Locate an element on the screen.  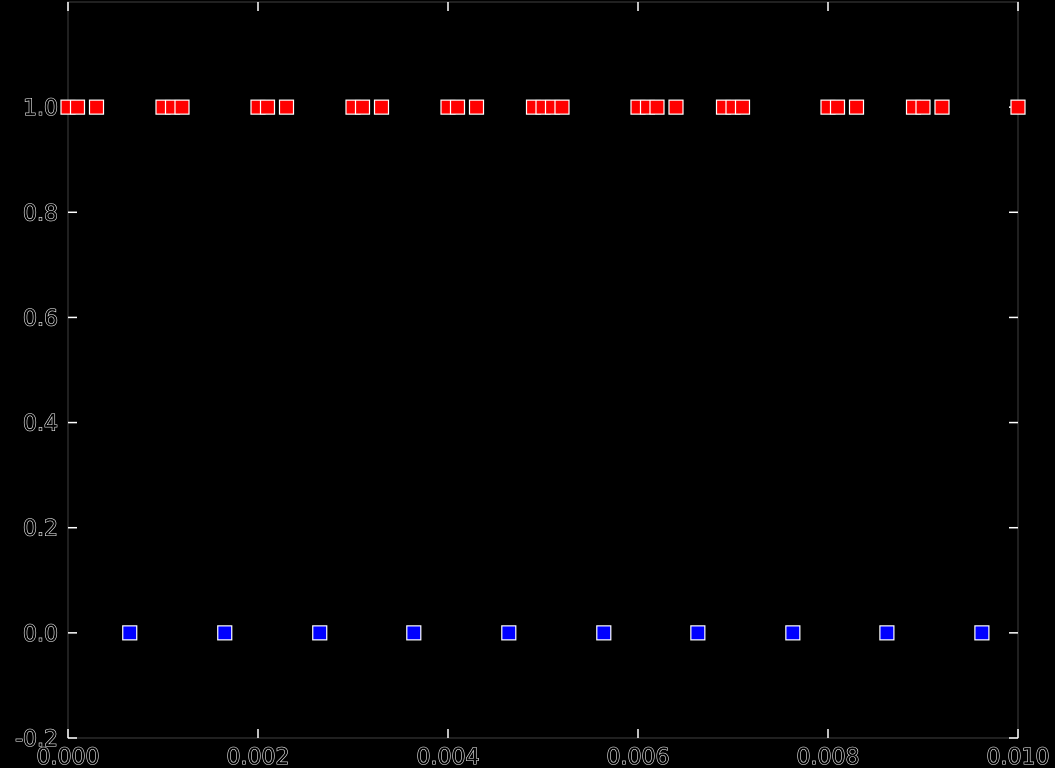
y-tick-label: 0.2 is located at coordinates (40, 529).